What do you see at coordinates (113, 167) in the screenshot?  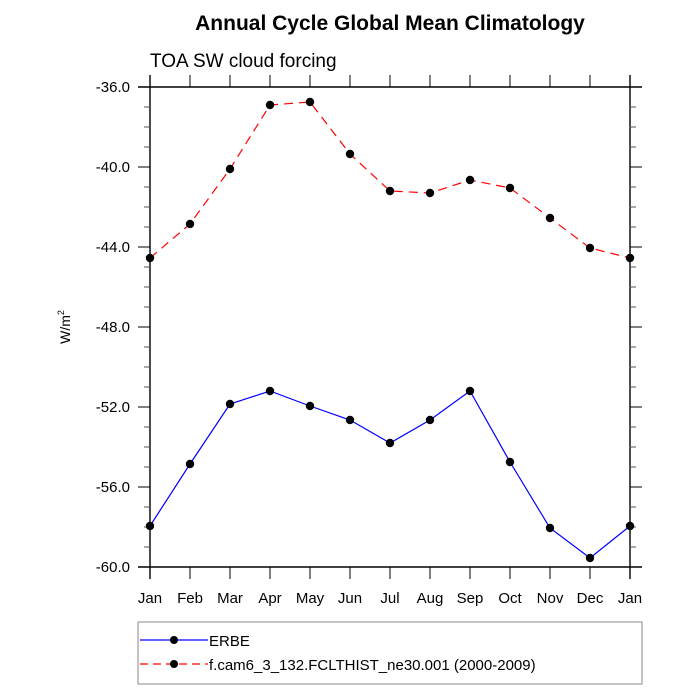 I see `y-tick-label: -40.0` at bounding box center [113, 167].